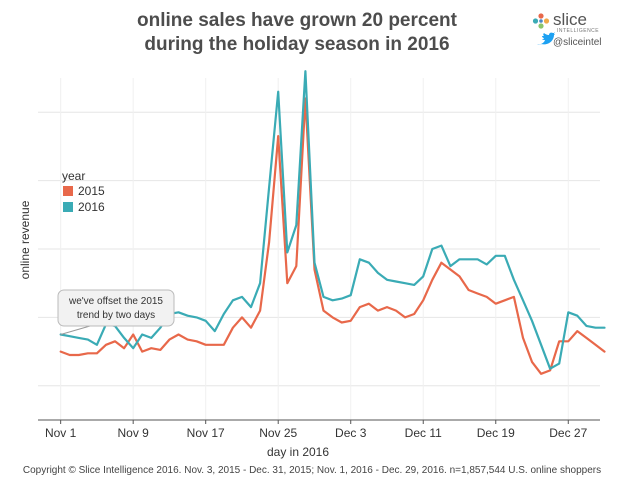 The height and width of the screenshot is (480, 624). What do you see at coordinates (25, 239) in the screenshot?
I see `y-axis-label: online revenue` at bounding box center [25, 239].